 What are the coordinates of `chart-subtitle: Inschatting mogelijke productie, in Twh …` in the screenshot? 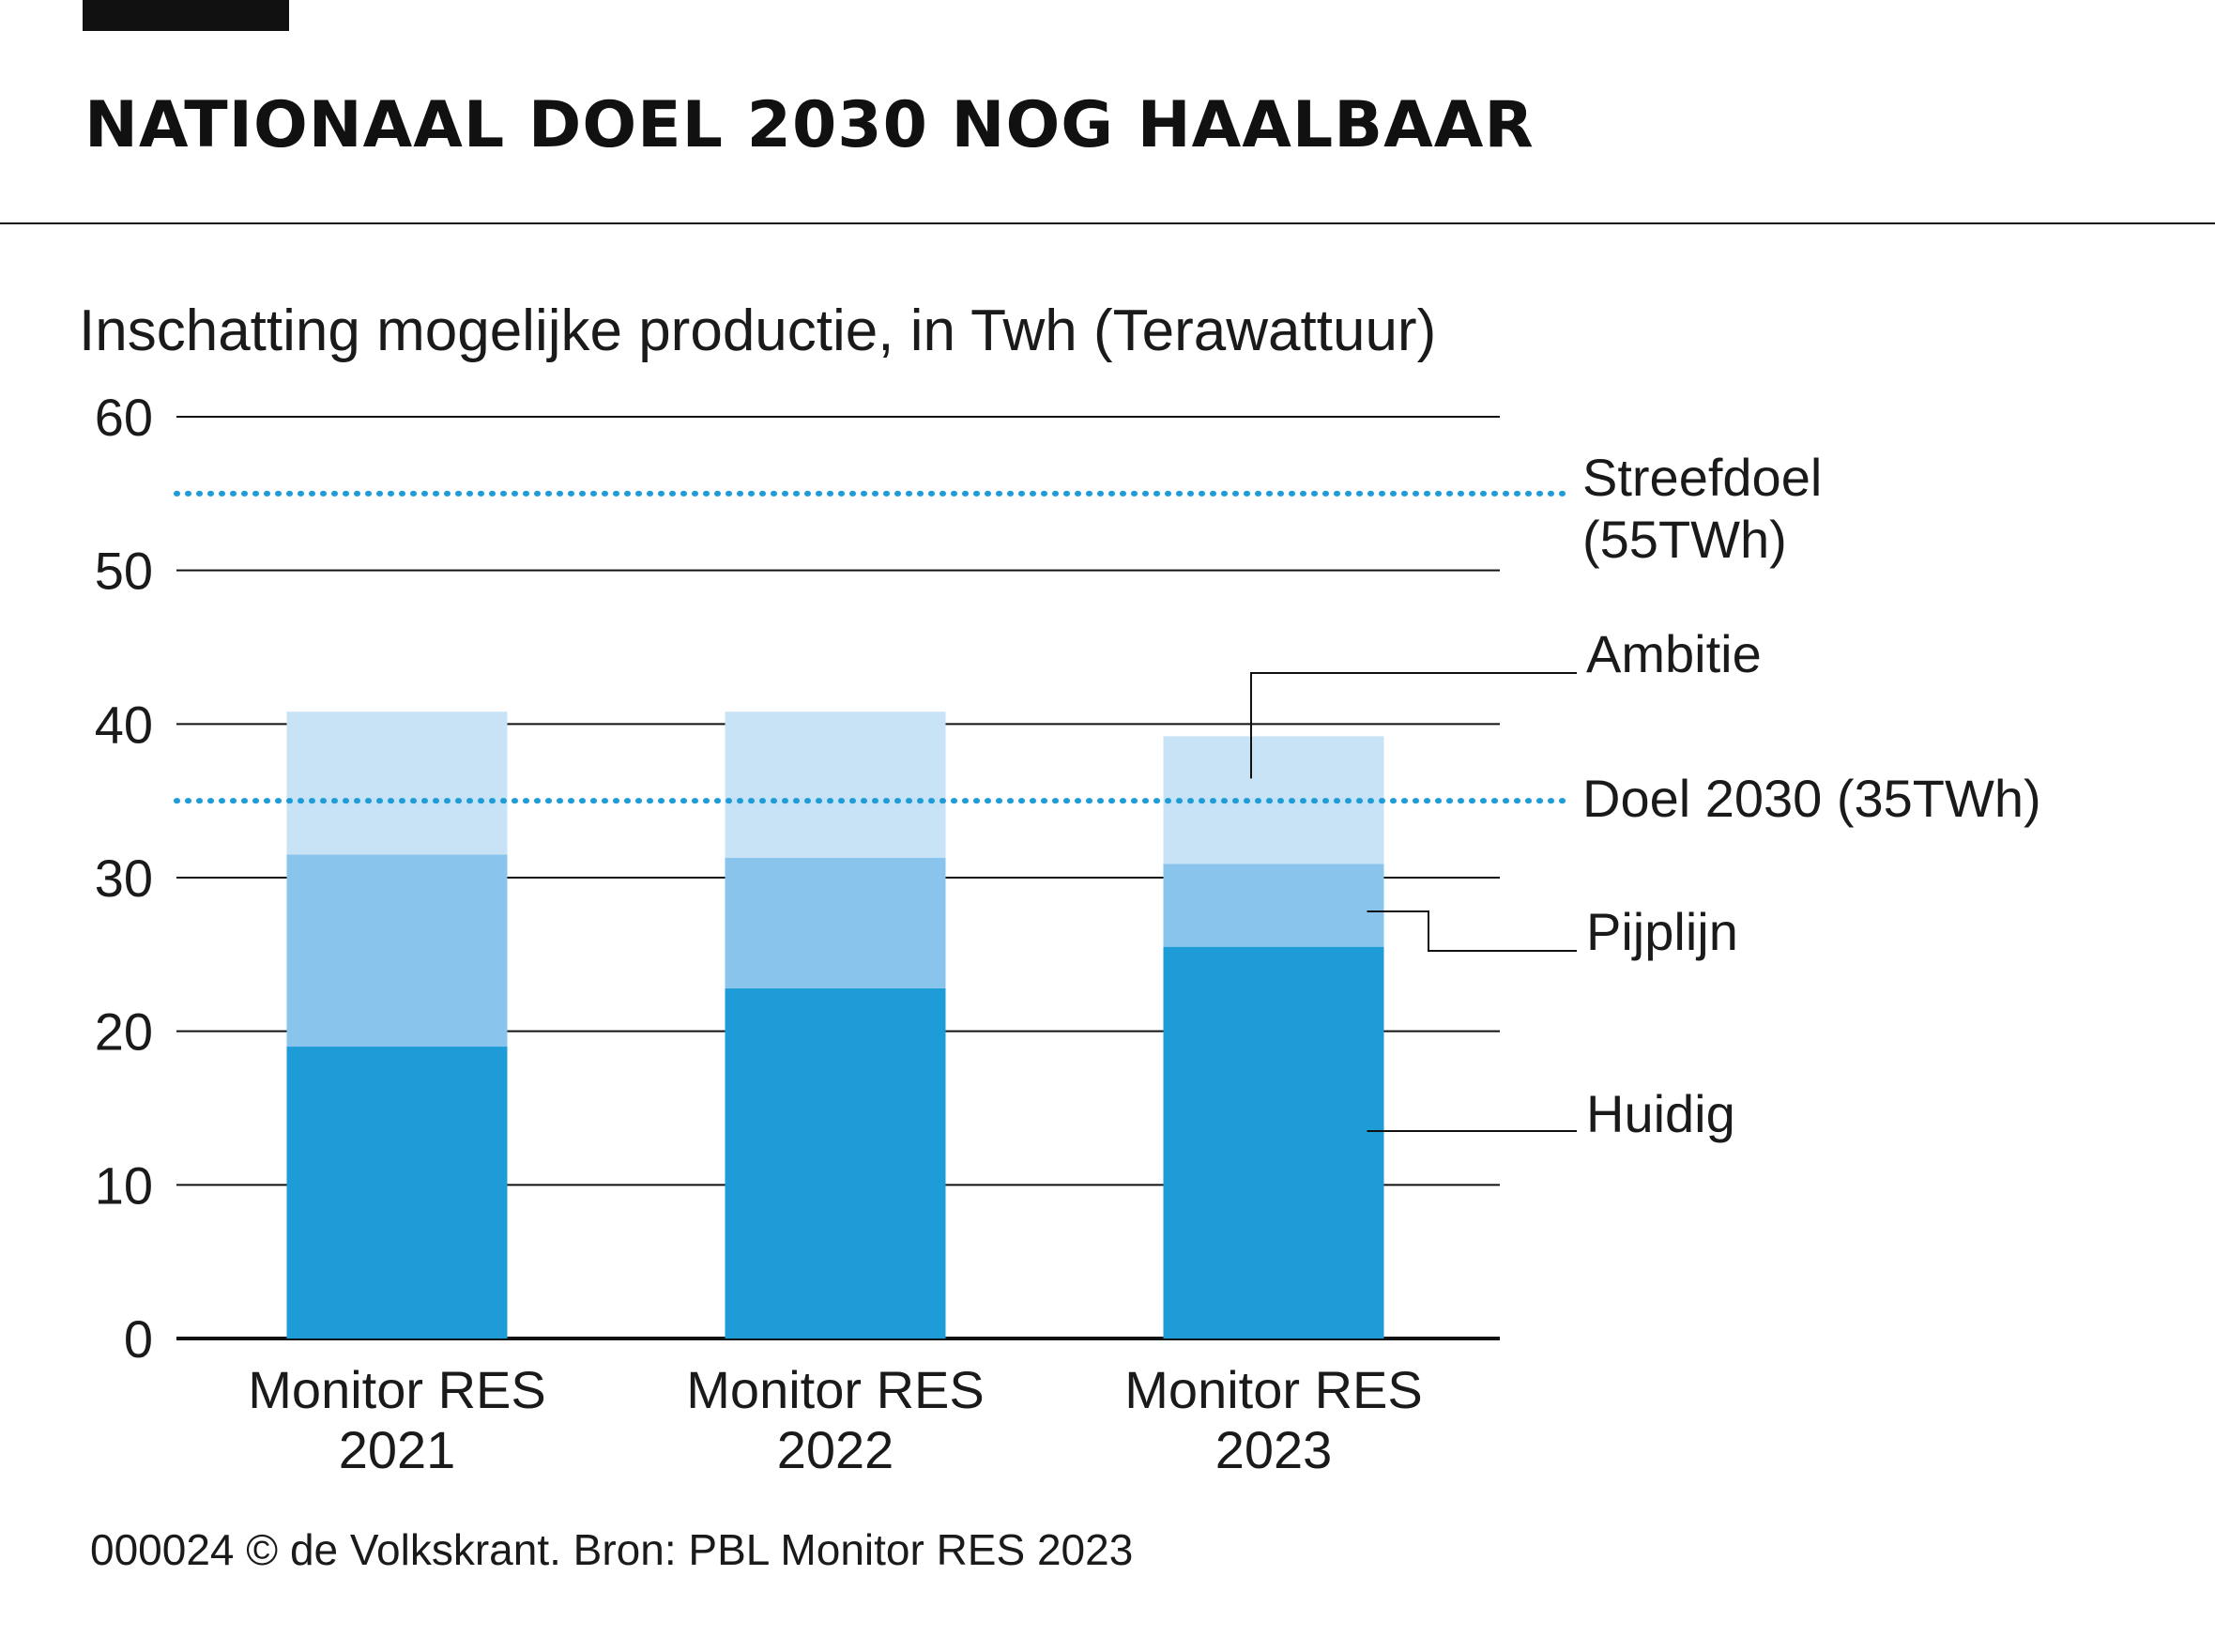 It's located at (758, 330).